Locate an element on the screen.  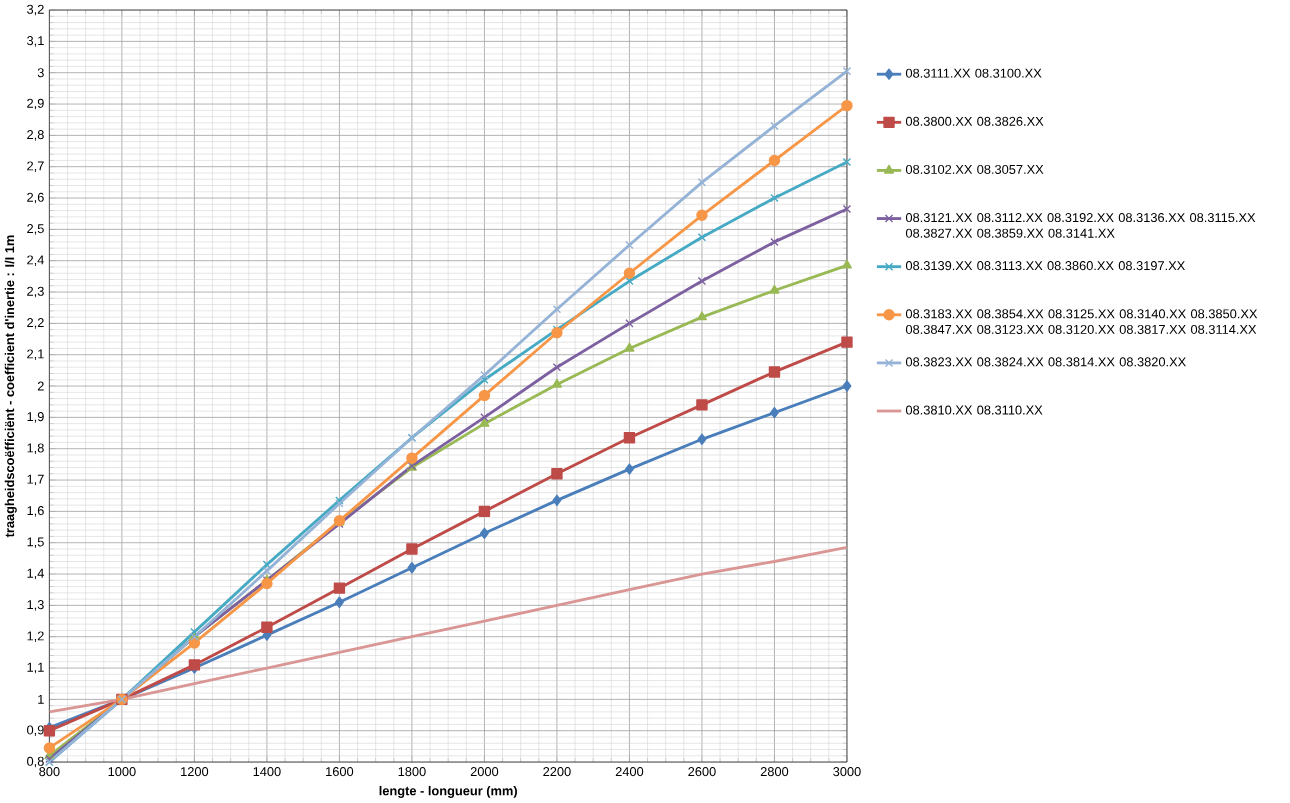
x-tick-label: 1000 is located at coordinates (122, 772).